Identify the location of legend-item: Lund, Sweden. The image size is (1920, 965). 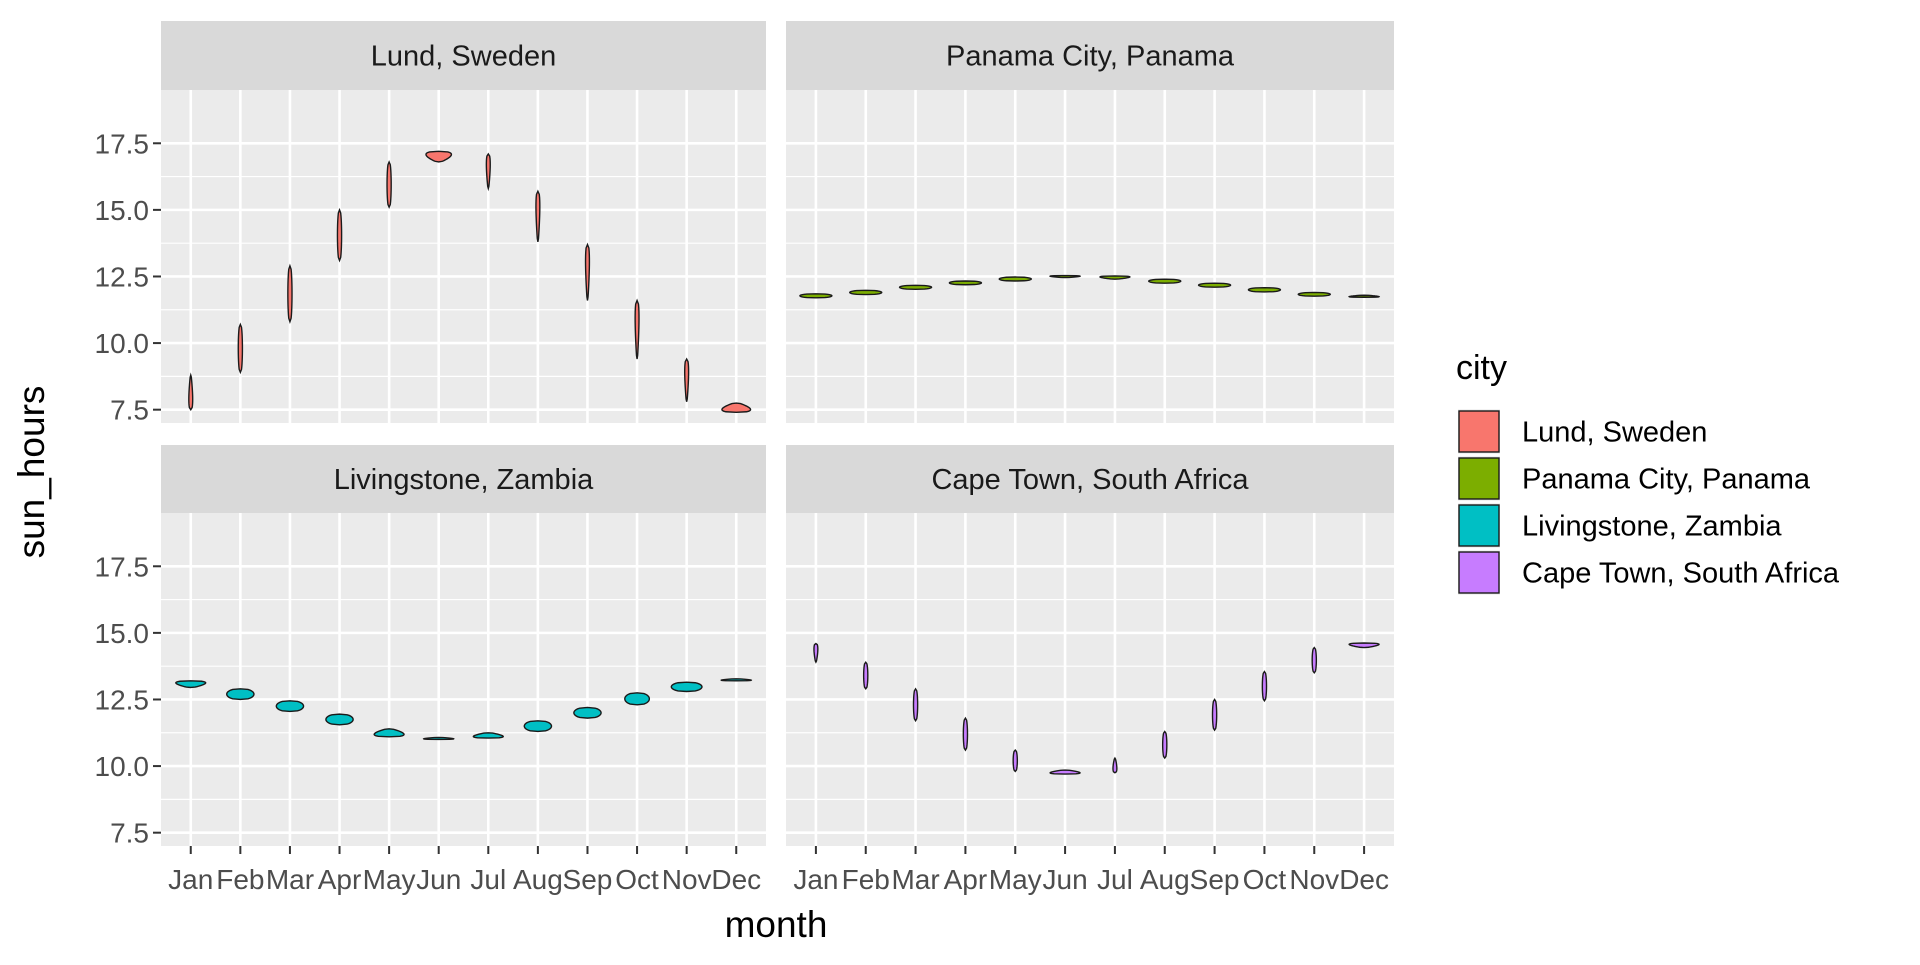
(1582, 431).